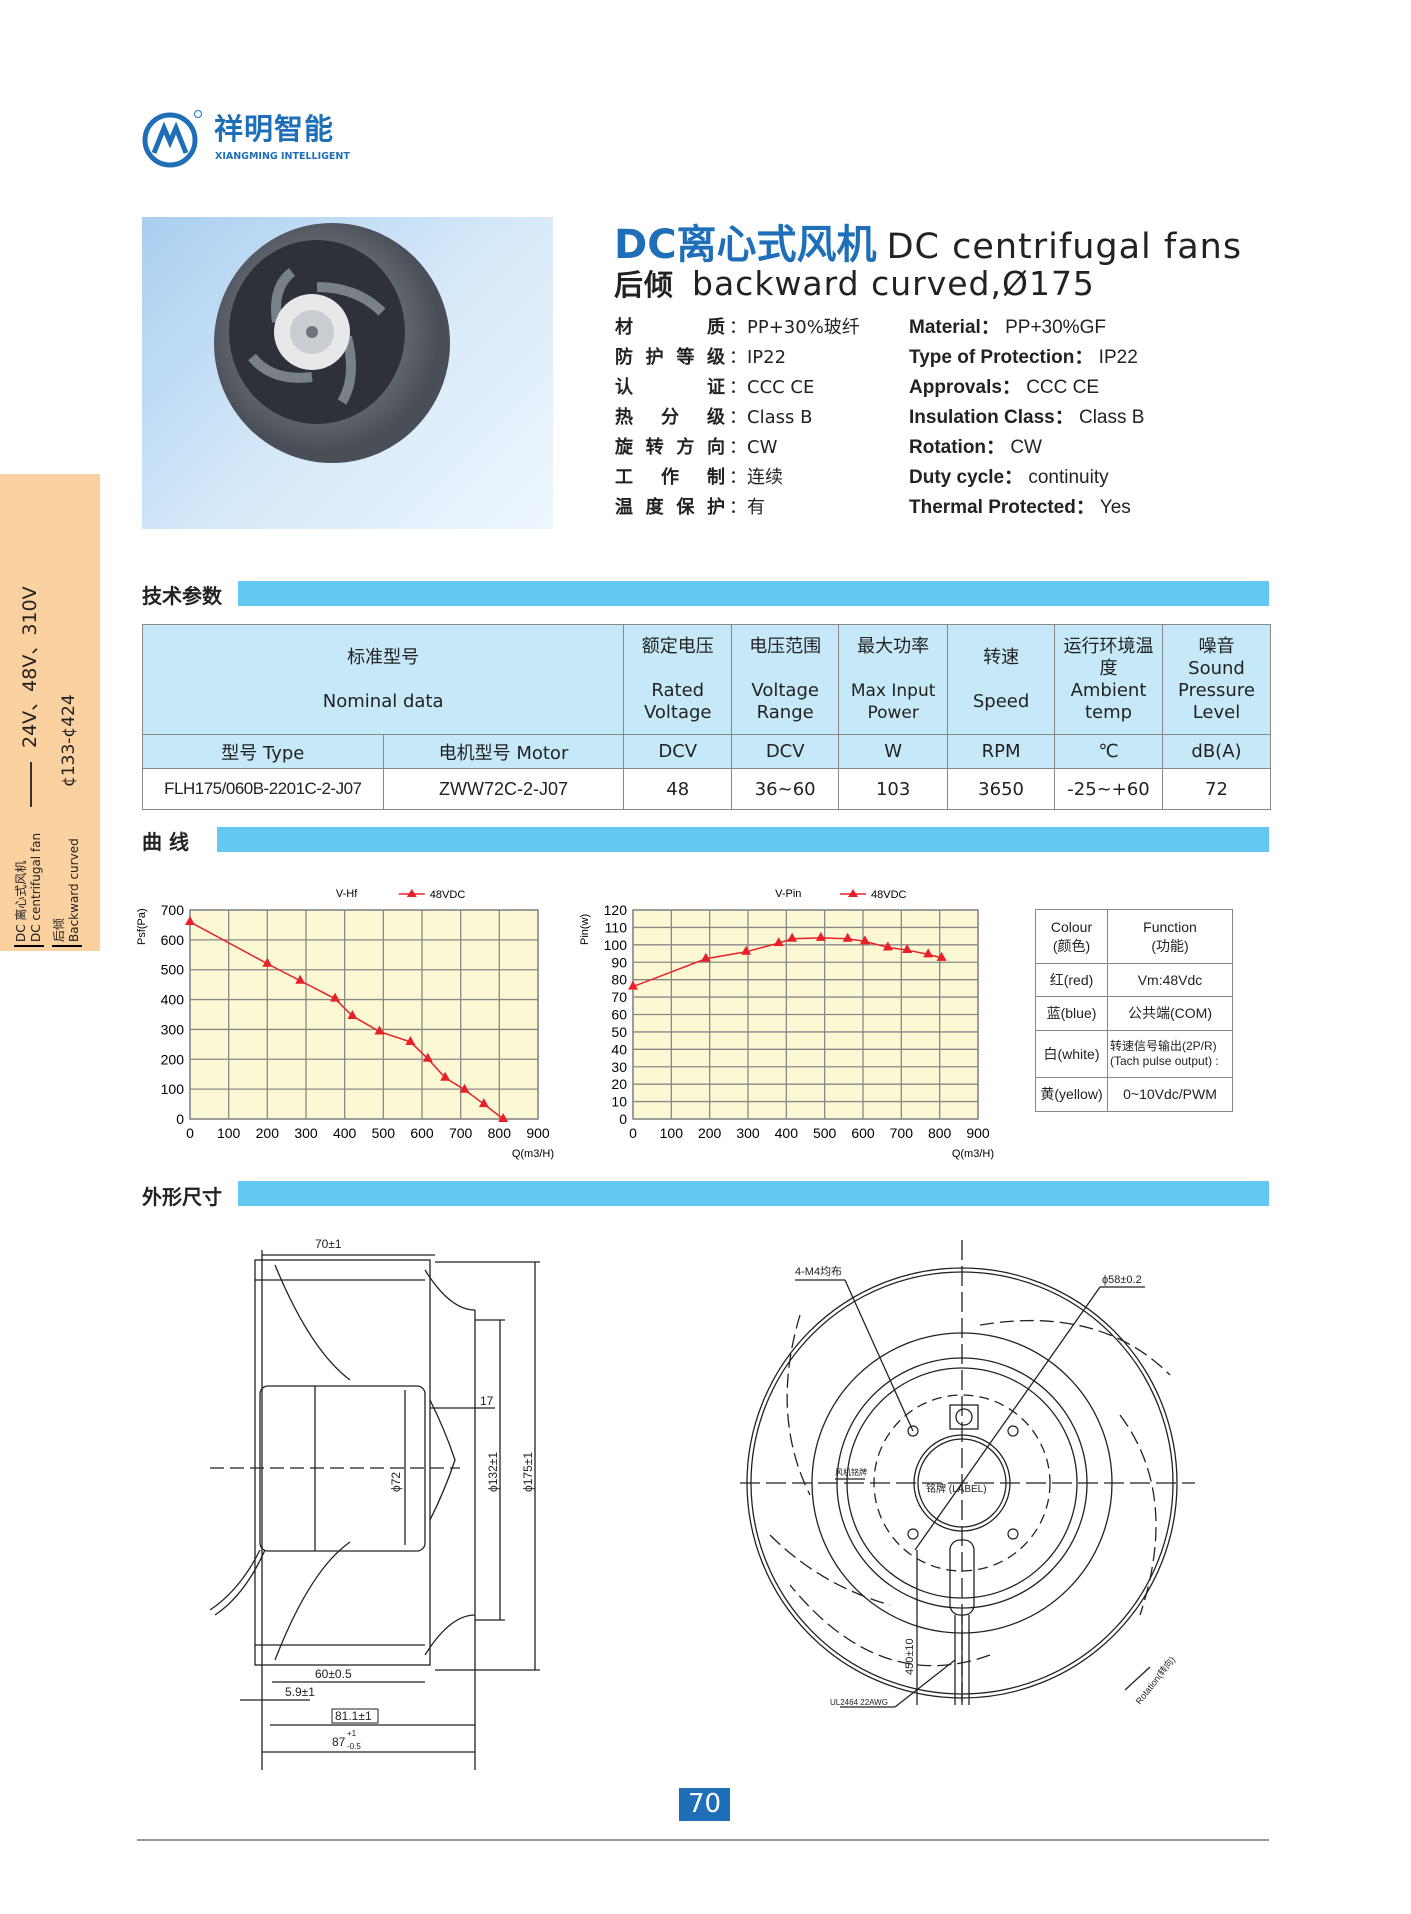 This screenshot has height=1914, width=1411. I want to click on section-title-dims: 外形尺寸, so click(182, 1197).